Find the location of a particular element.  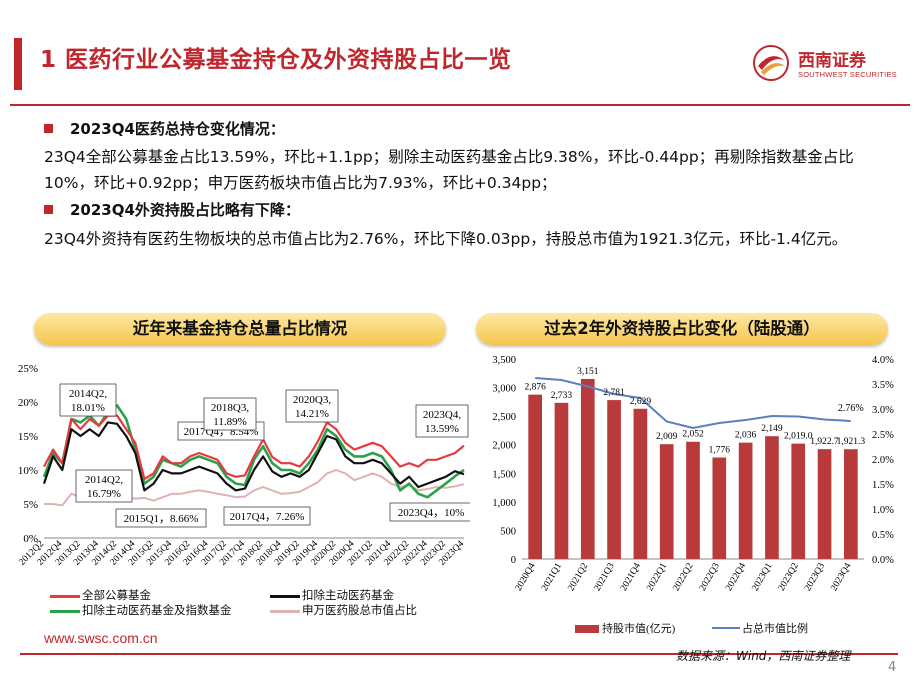

x-tick-label: 2022Q1 is located at coordinates (657, 577).